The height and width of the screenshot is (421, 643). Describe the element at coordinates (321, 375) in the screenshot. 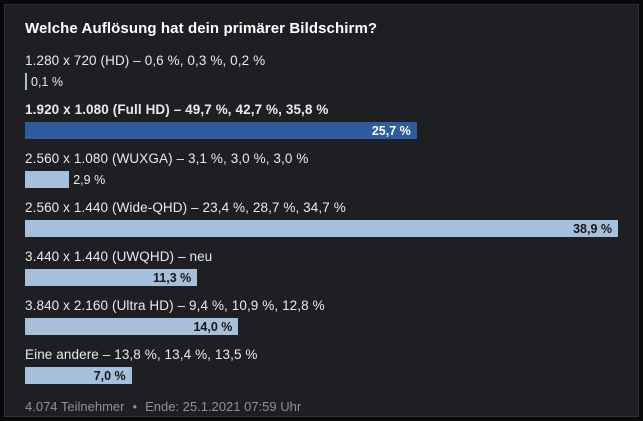

I see `bar-track: 7,0 %` at that location.